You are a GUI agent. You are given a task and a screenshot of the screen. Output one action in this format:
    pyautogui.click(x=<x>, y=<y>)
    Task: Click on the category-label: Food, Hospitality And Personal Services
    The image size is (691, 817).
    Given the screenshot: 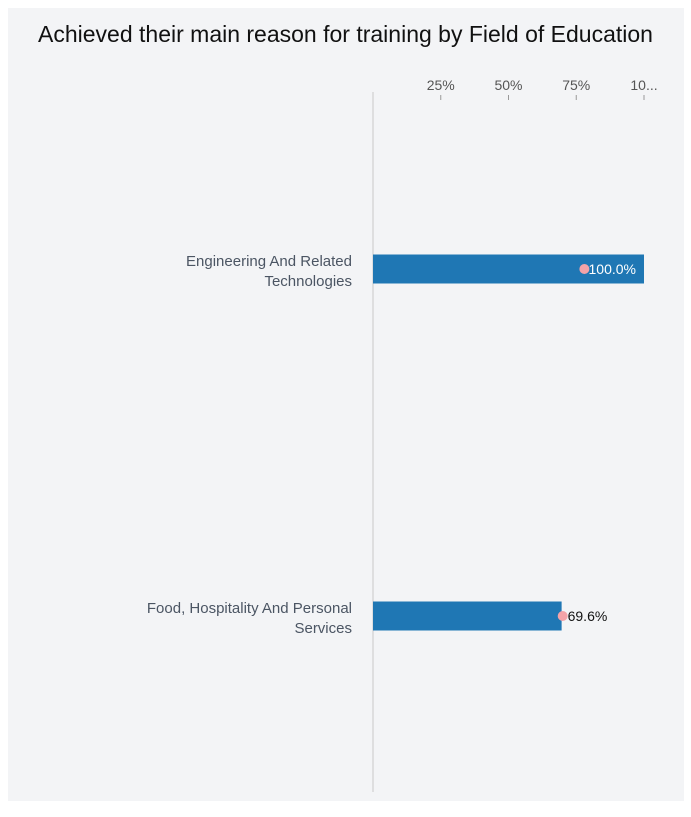 What is the action you would take?
    pyautogui.click(x=249, y=618)
    